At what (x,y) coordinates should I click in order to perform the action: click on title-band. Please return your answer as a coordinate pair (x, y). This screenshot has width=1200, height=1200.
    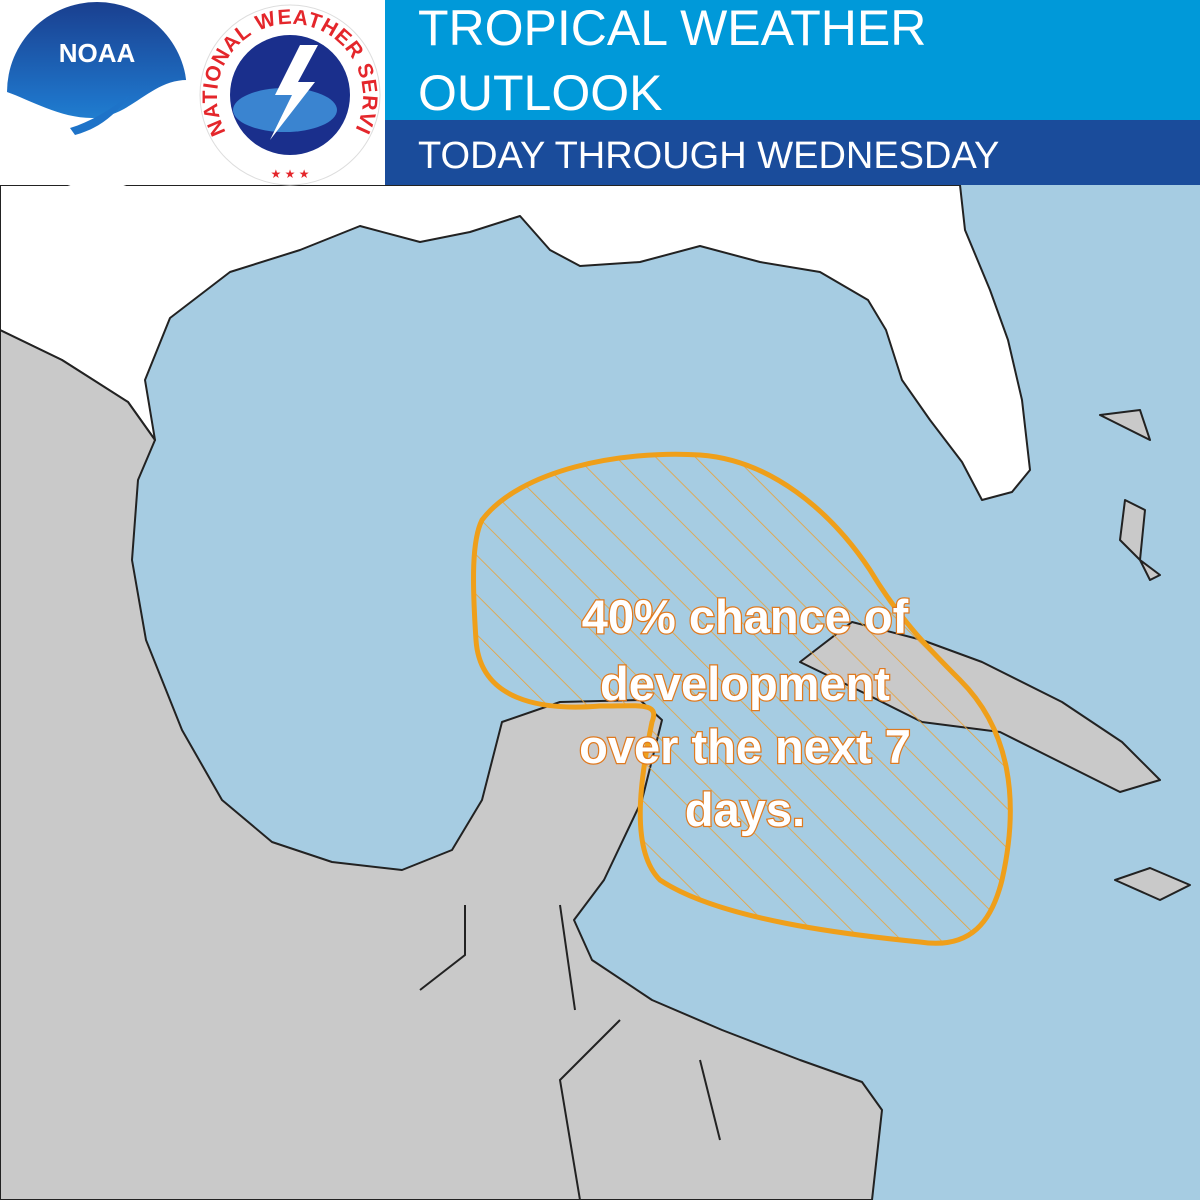
    Looking at the image, I should click on (792, 60).